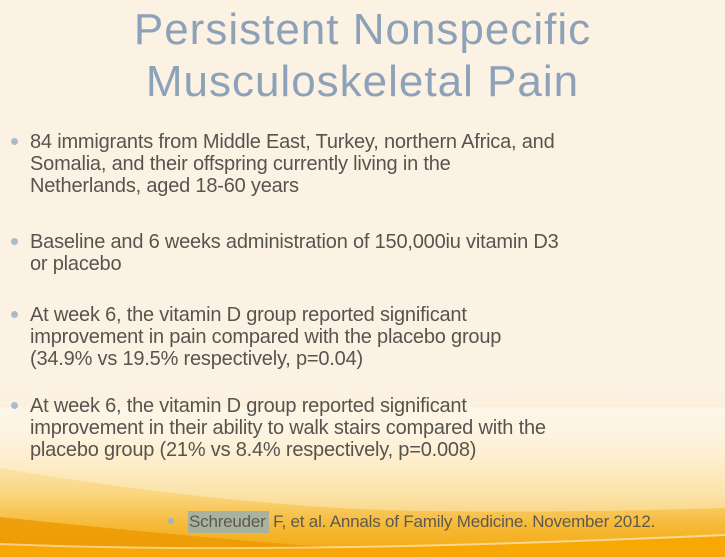  Describe the element at coordinates (362, 542) in the screenshot. I see `wave-highlight-line` at that location.